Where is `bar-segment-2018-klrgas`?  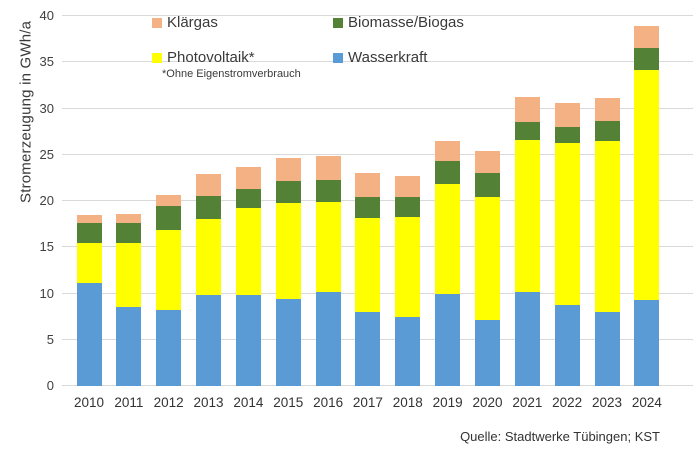
bar-segment-2018-klrgas is located at coordinates (408, 187).